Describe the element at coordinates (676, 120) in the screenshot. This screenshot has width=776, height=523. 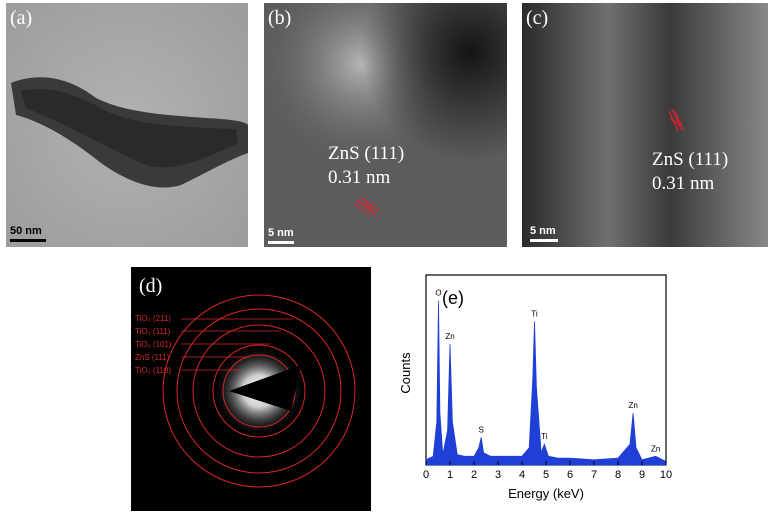
I see `lattice-fringes-c` at that location.